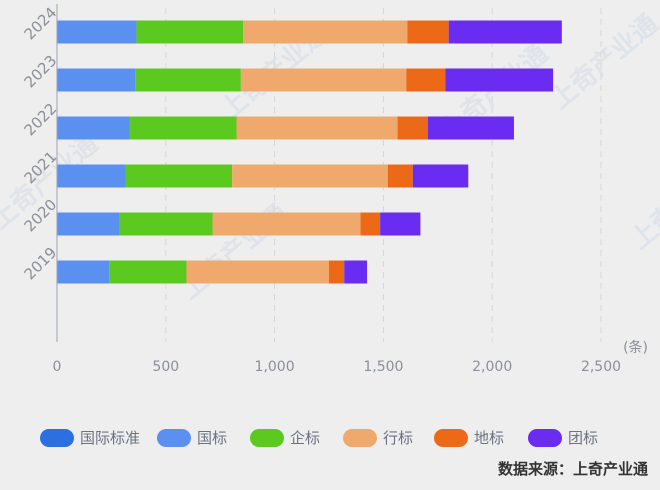 This screenshot has width=660, height=490. Describe the element at coordinates (57, 367) in the screenshot. I see `x-tick-label: 0` at that location.